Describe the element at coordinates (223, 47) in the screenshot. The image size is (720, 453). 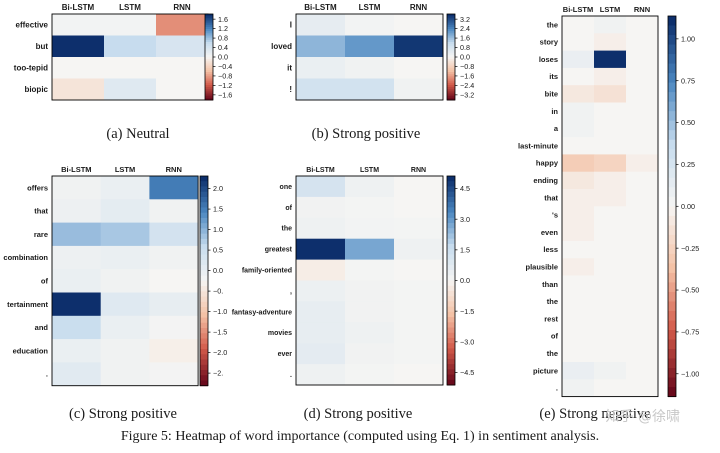
I see `colorbar-tick-label: 0.4` at that location.